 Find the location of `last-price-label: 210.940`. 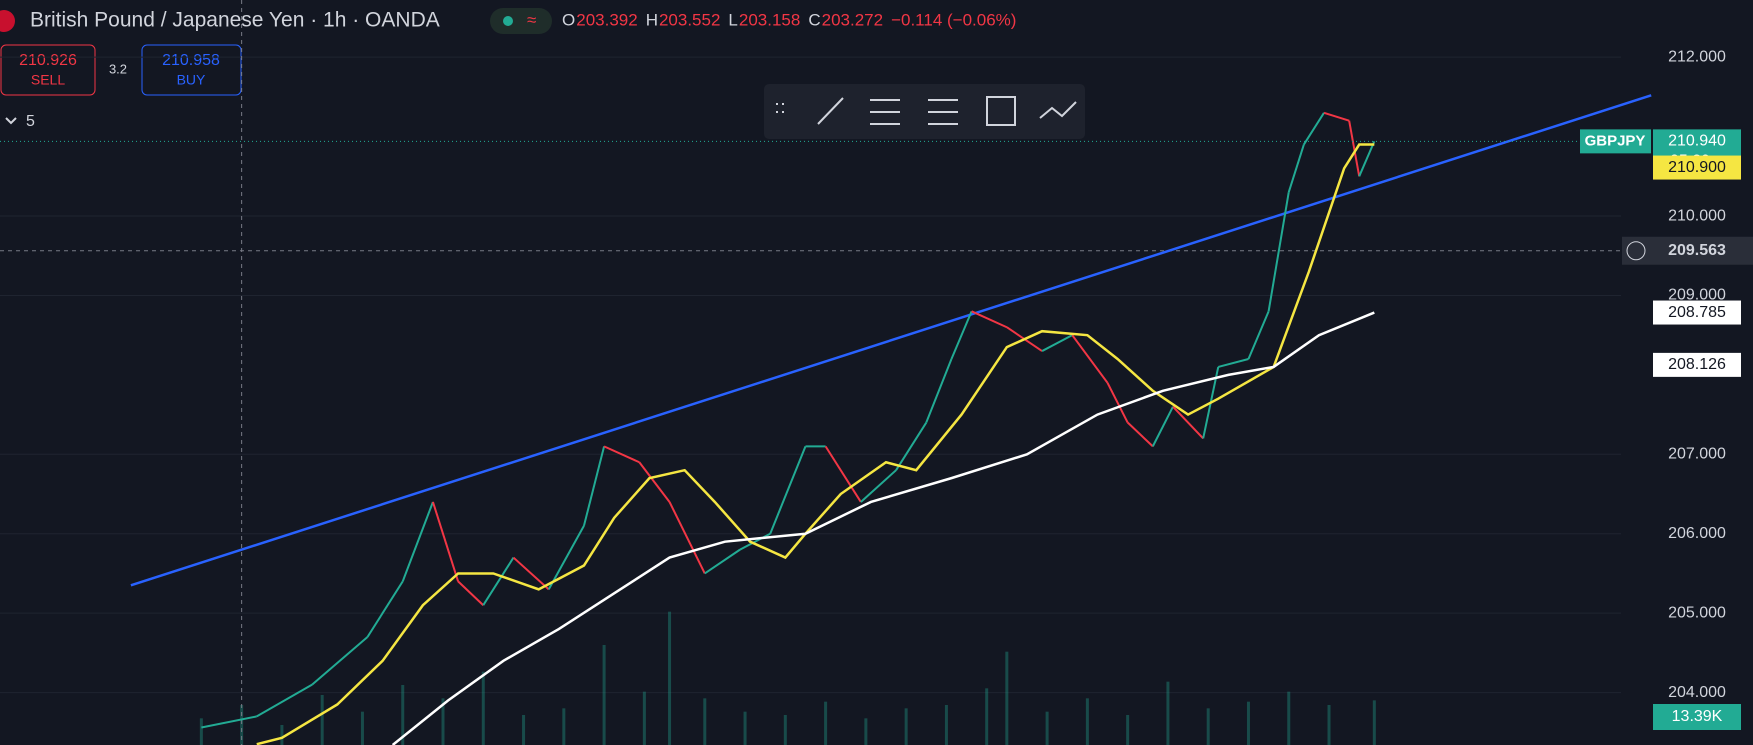

last-price-label: 210.940 is located at coordinates (1697, 141).